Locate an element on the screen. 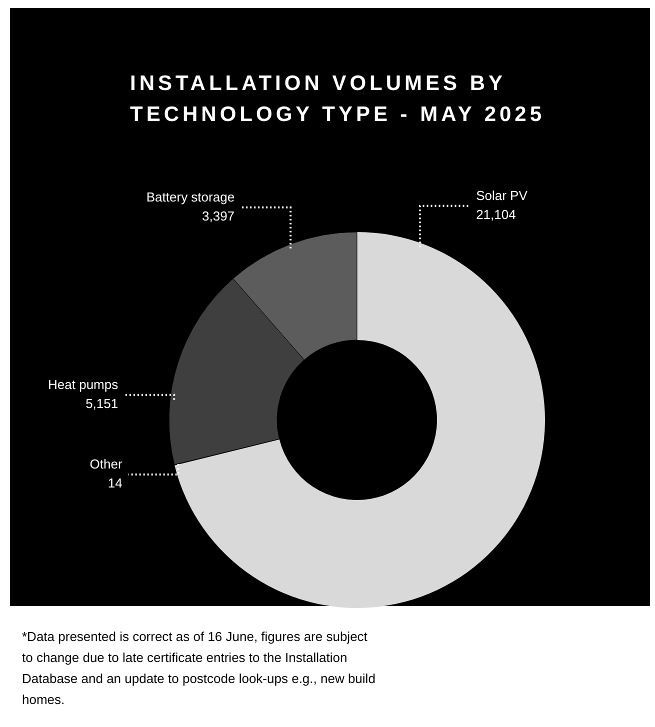  slice-label: Solar PV is located at coordinates (502, 195).